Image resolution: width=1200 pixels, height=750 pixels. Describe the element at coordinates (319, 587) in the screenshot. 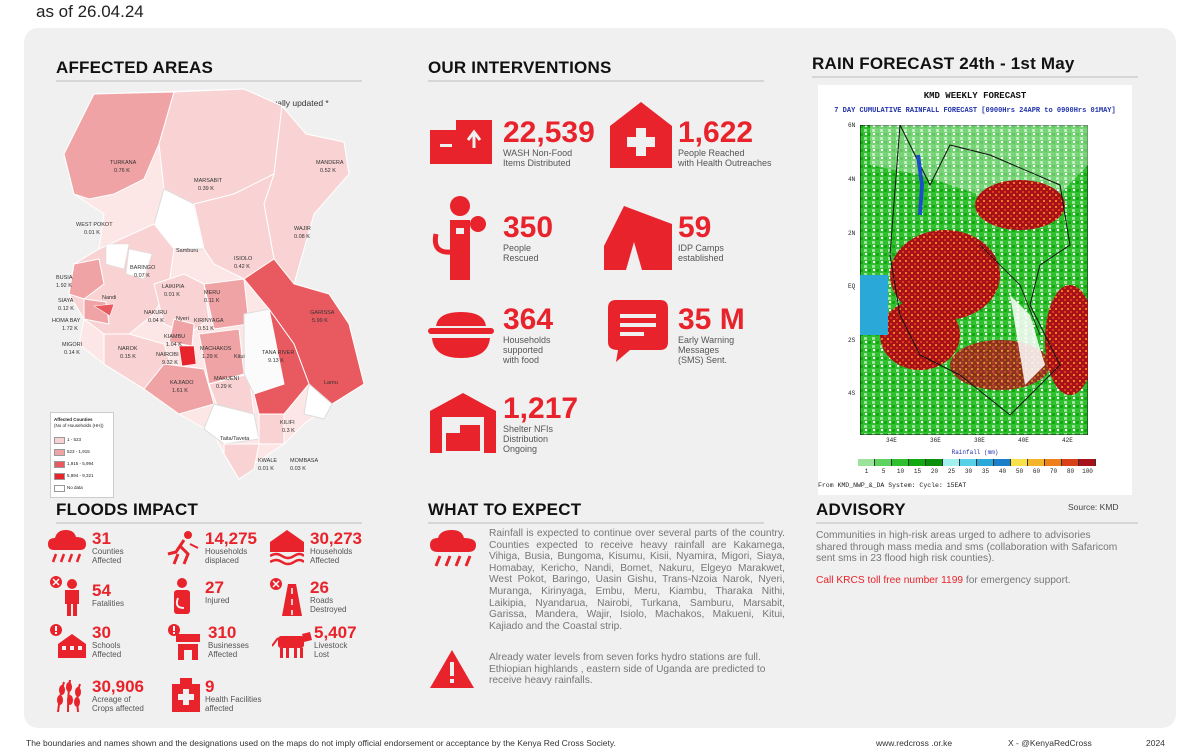

I see `impact-value: 26` at that location.